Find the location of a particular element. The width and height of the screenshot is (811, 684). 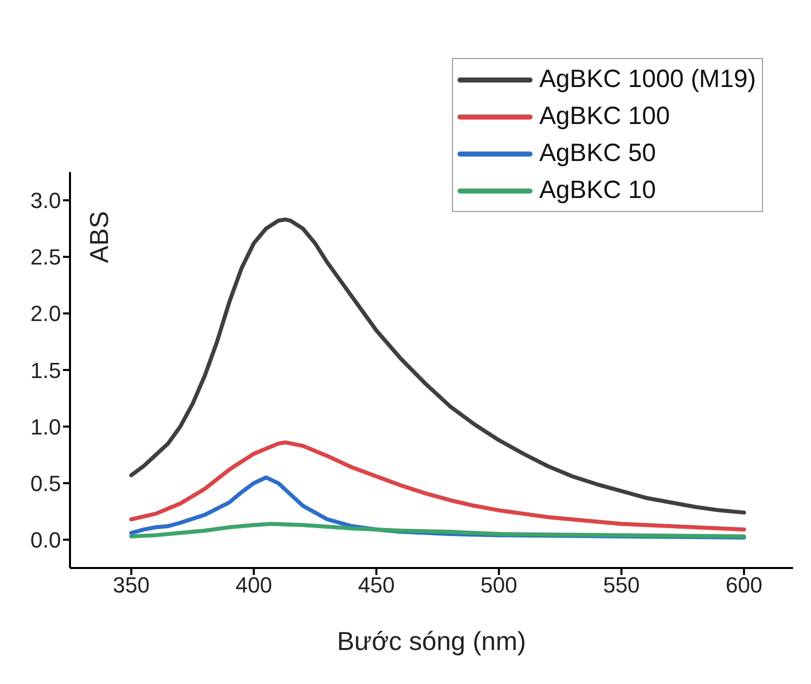

y-tick-label: 0.5 is located at coordinates (45, 483).